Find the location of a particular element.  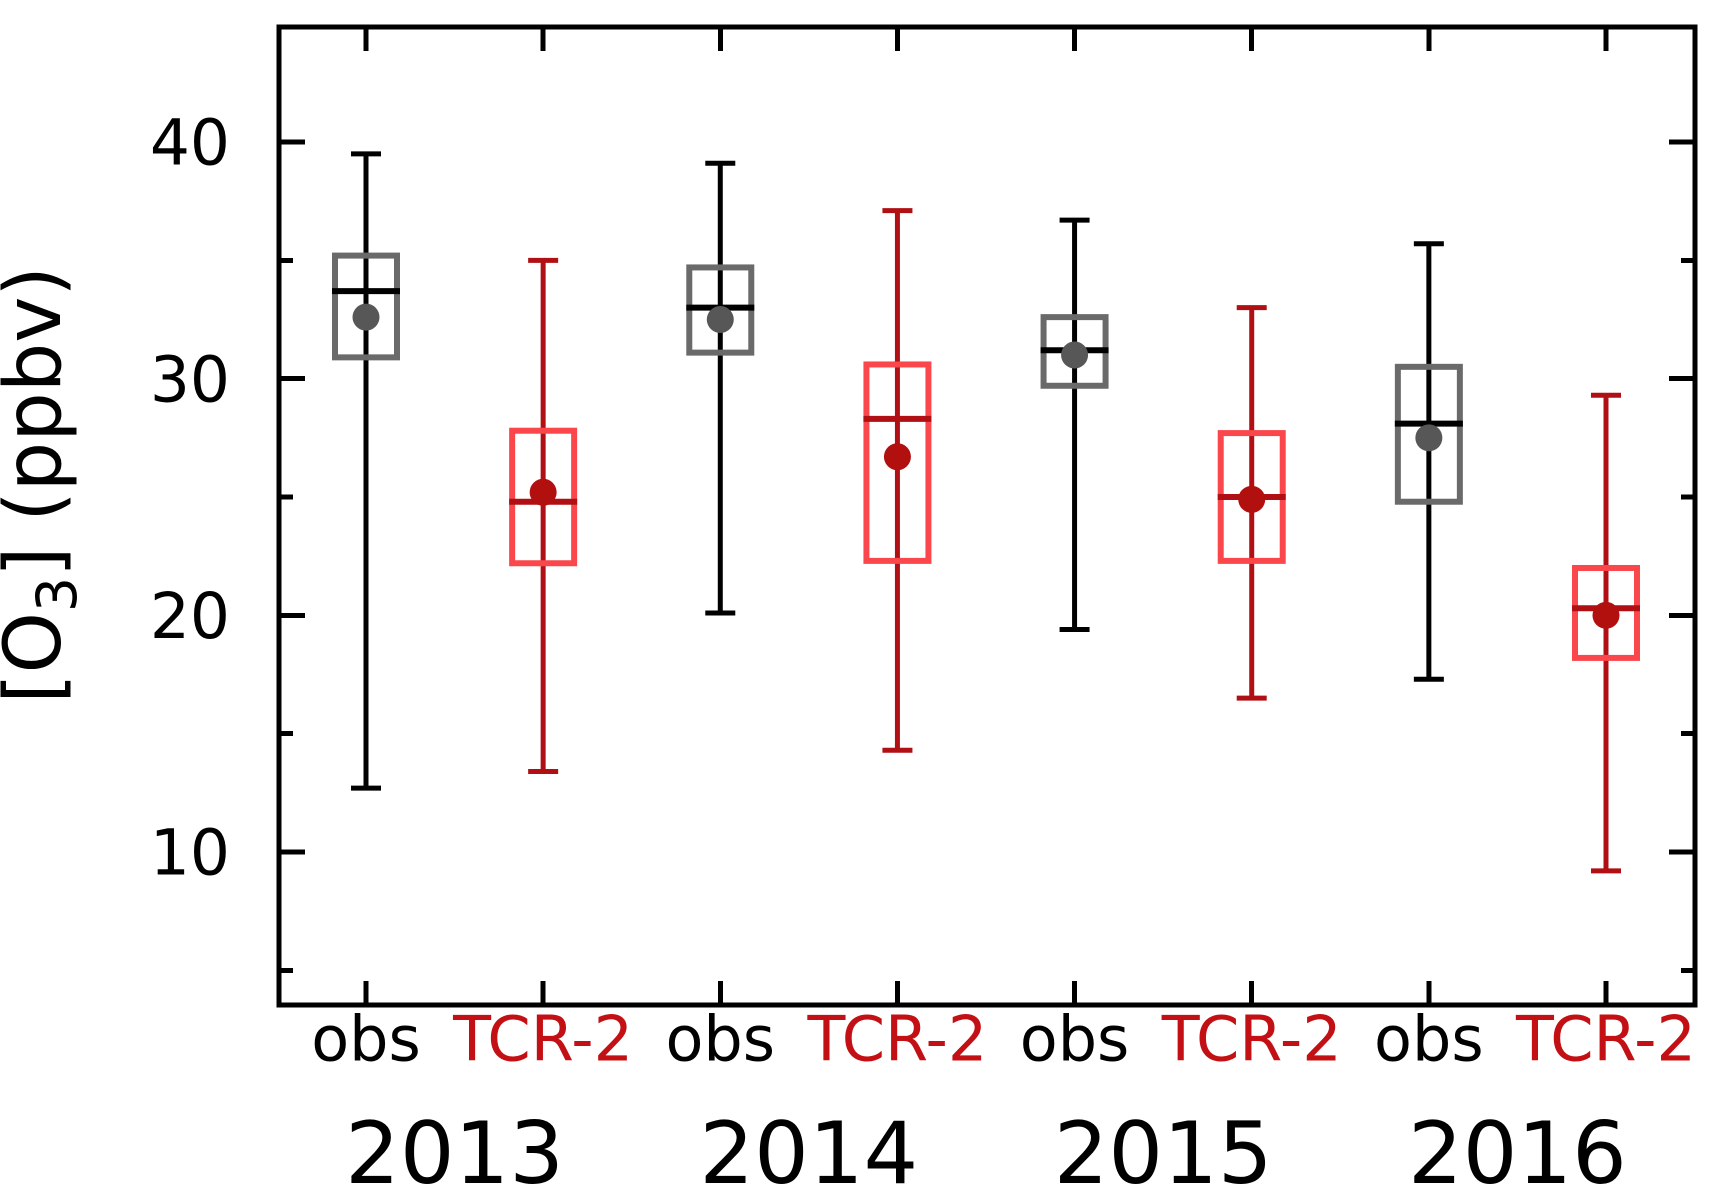

x-year-label-2013: 2013 is located at coordinates (454, 1150).